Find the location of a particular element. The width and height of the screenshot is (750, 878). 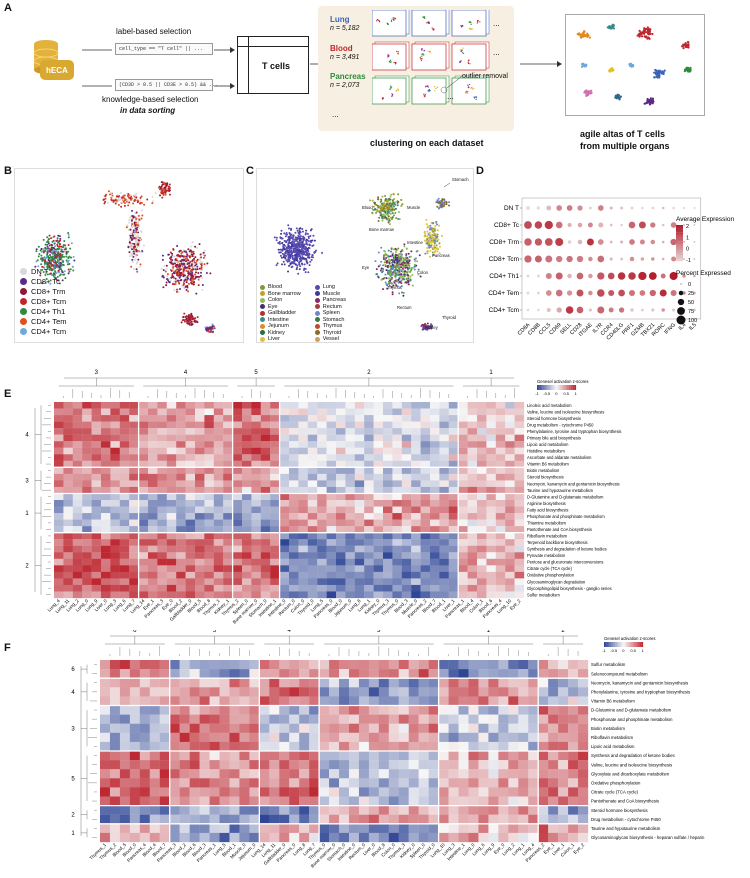

legend-c-label: Jejunum is located at coordinates (278, 326).